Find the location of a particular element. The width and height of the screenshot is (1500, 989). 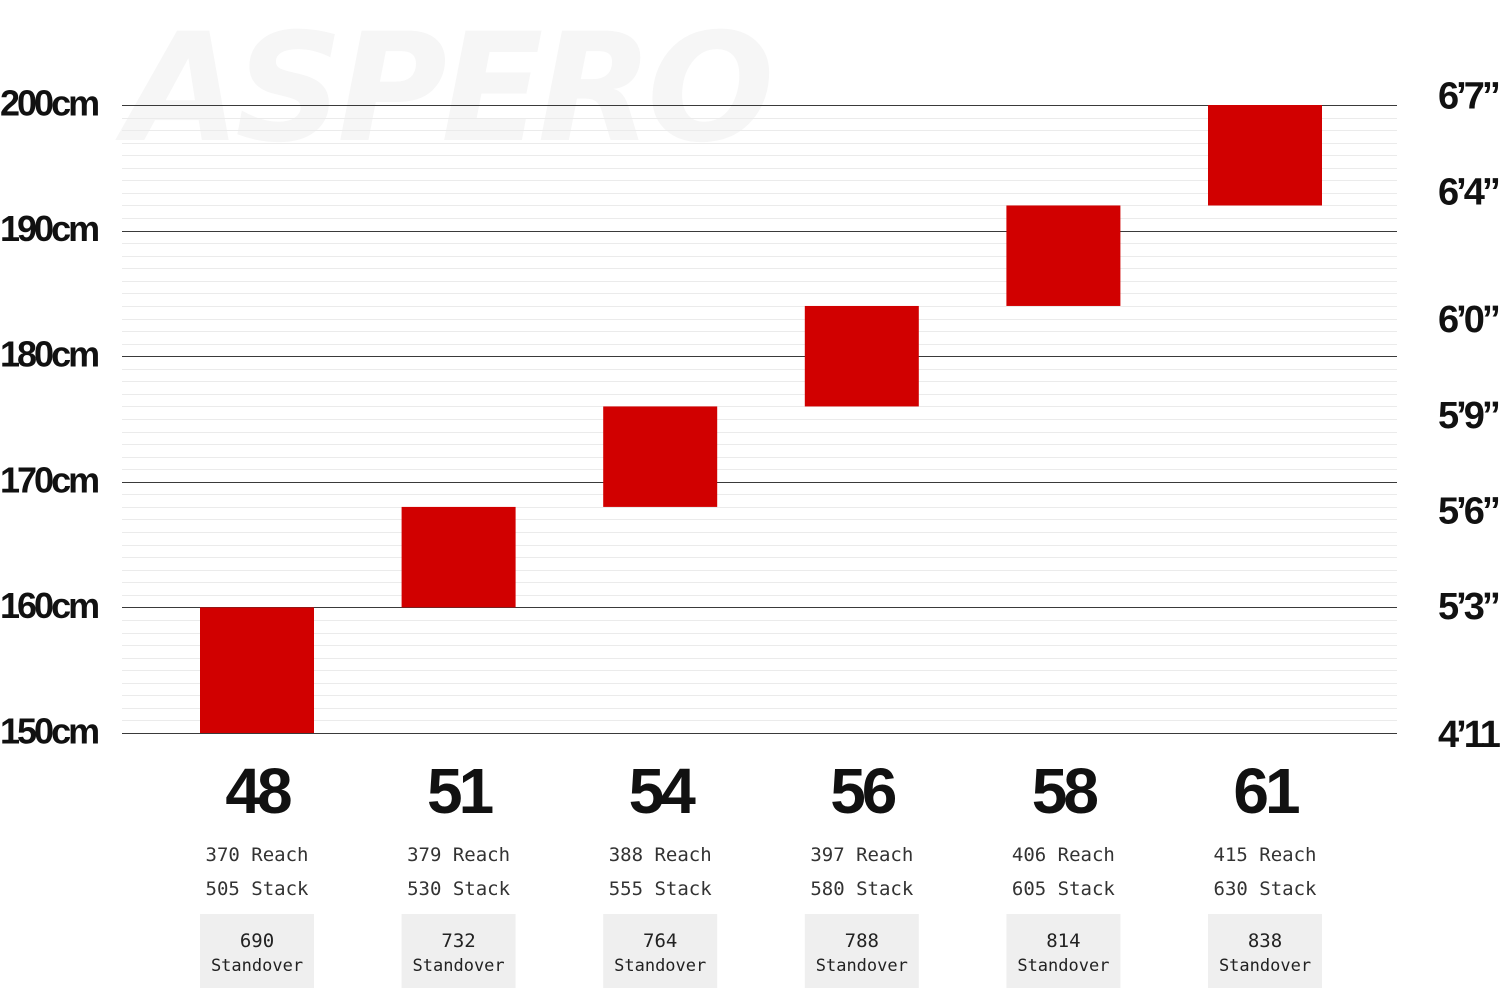

stack-value: 505 Stack is located at coordinates (258, 889).